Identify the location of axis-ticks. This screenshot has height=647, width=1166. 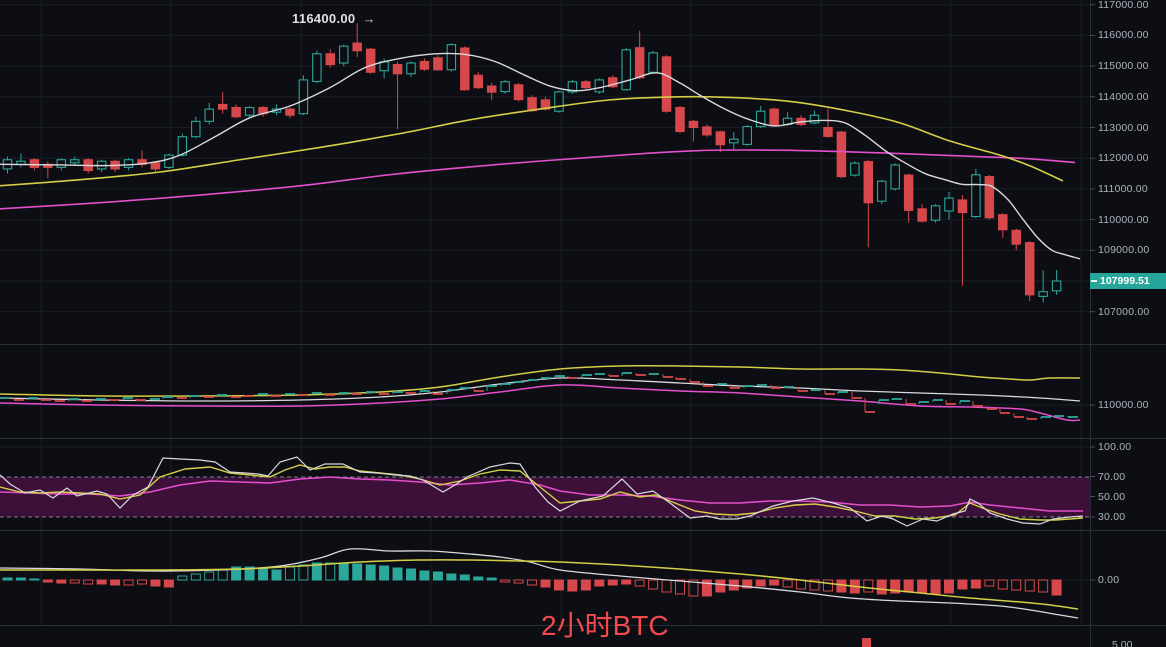
(1092, 292).